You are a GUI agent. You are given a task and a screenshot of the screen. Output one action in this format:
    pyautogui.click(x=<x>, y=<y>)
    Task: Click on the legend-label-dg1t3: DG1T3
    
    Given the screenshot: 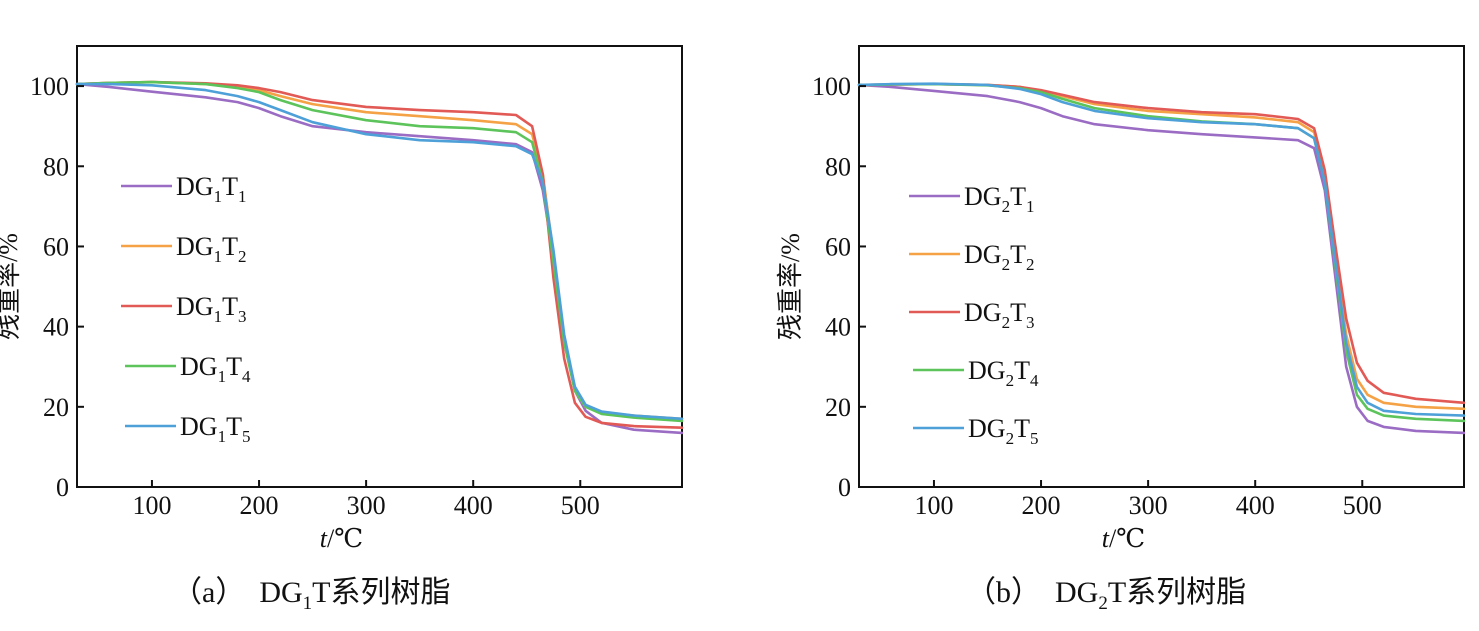 What is the action you would take?
    pyautogui.click(x=211, y=309)
    